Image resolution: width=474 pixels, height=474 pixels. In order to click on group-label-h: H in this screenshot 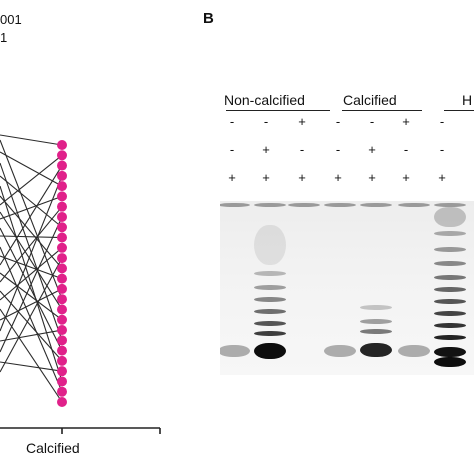, I will do `click(467, 100)`.